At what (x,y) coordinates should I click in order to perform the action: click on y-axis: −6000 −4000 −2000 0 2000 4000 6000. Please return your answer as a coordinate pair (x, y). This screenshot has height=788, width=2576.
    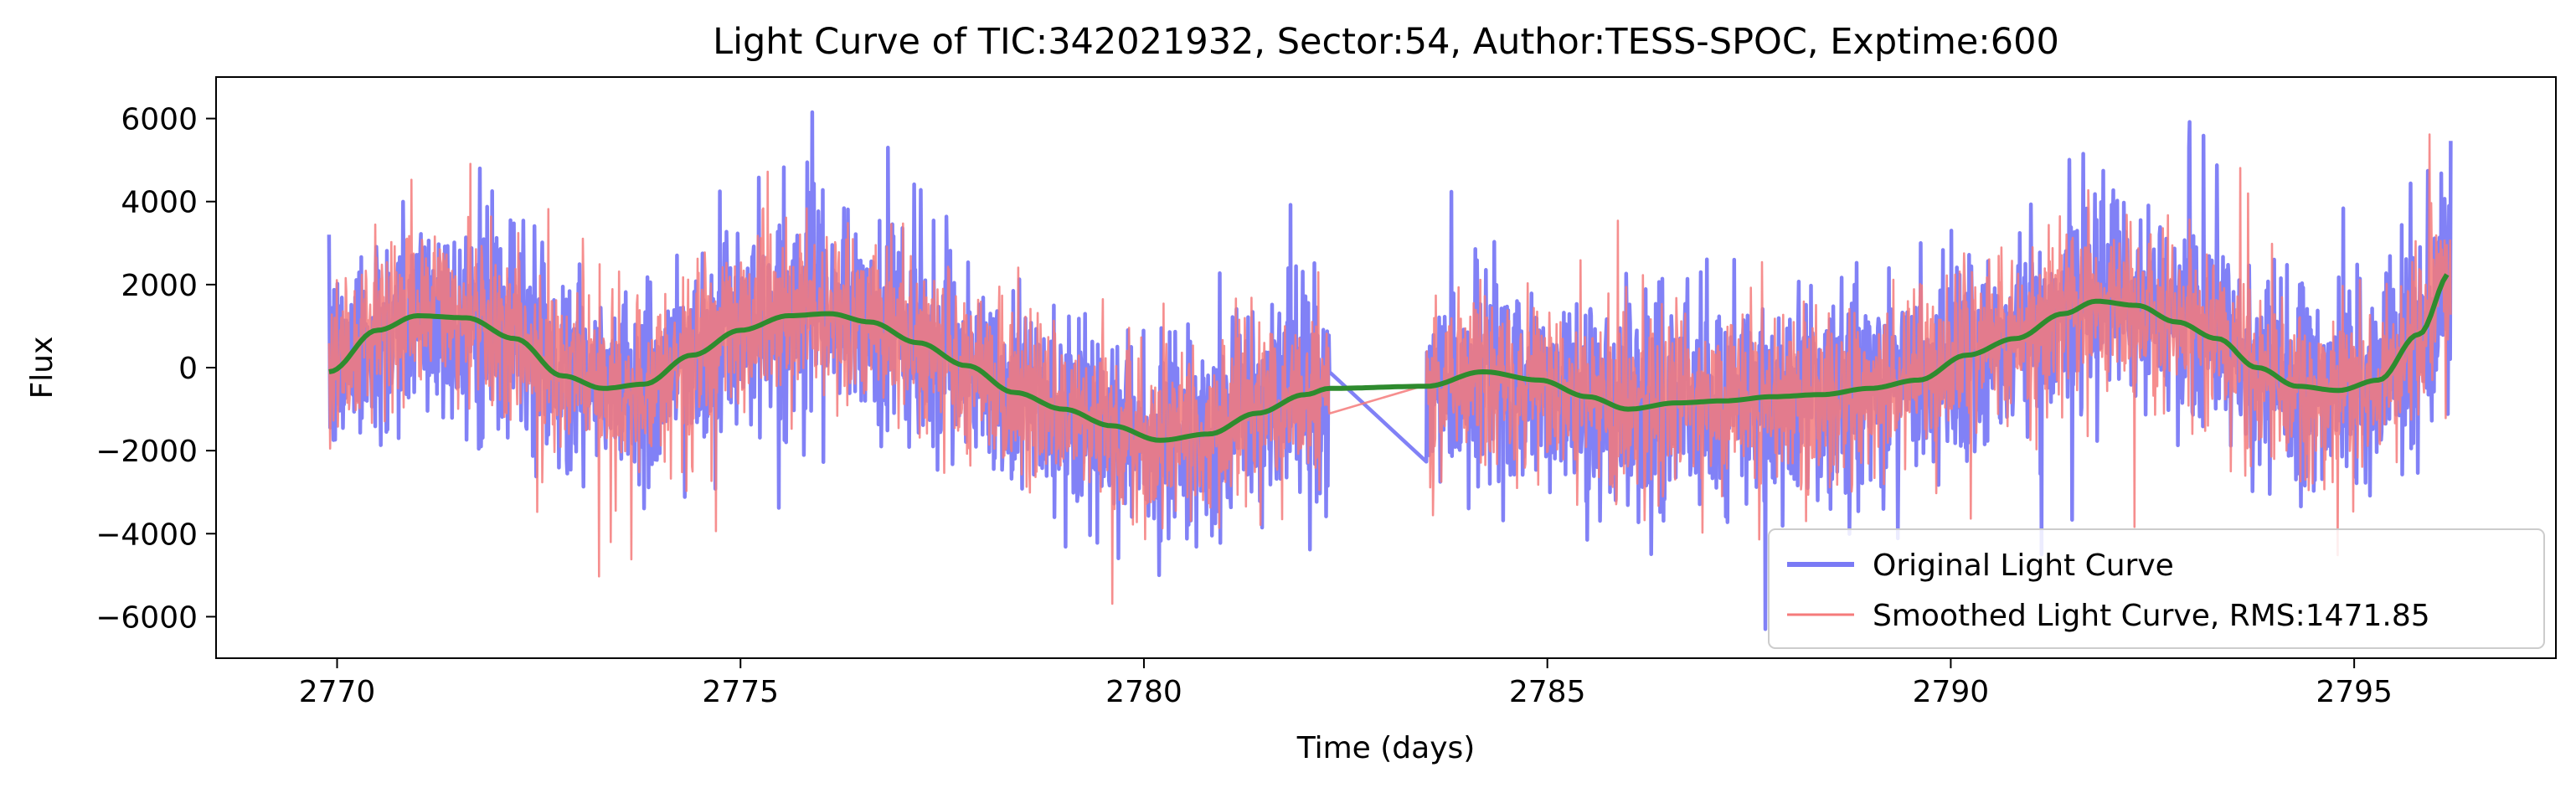
    Looking at the image, I should click on (155, 369).